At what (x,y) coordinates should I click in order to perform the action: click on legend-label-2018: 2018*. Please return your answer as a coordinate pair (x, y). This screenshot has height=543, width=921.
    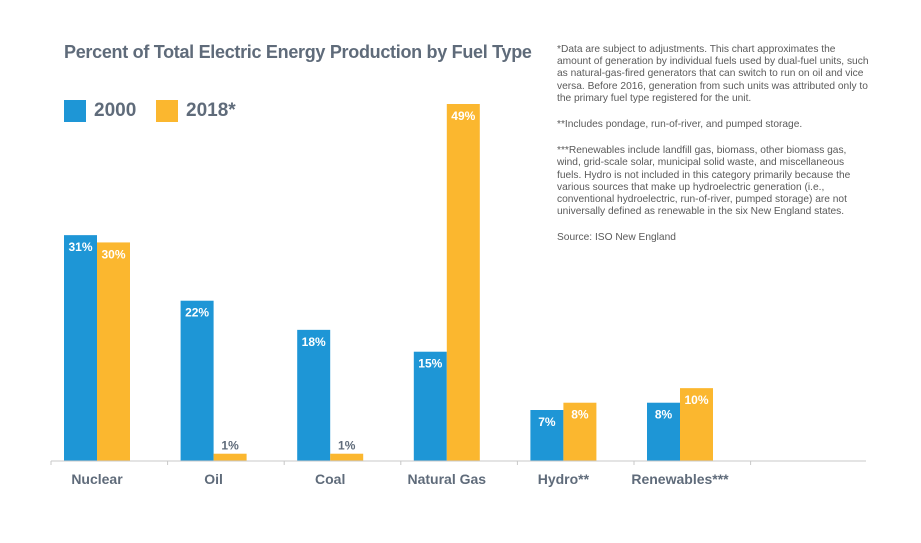
    Looking at the image, I should click on (211, 110).